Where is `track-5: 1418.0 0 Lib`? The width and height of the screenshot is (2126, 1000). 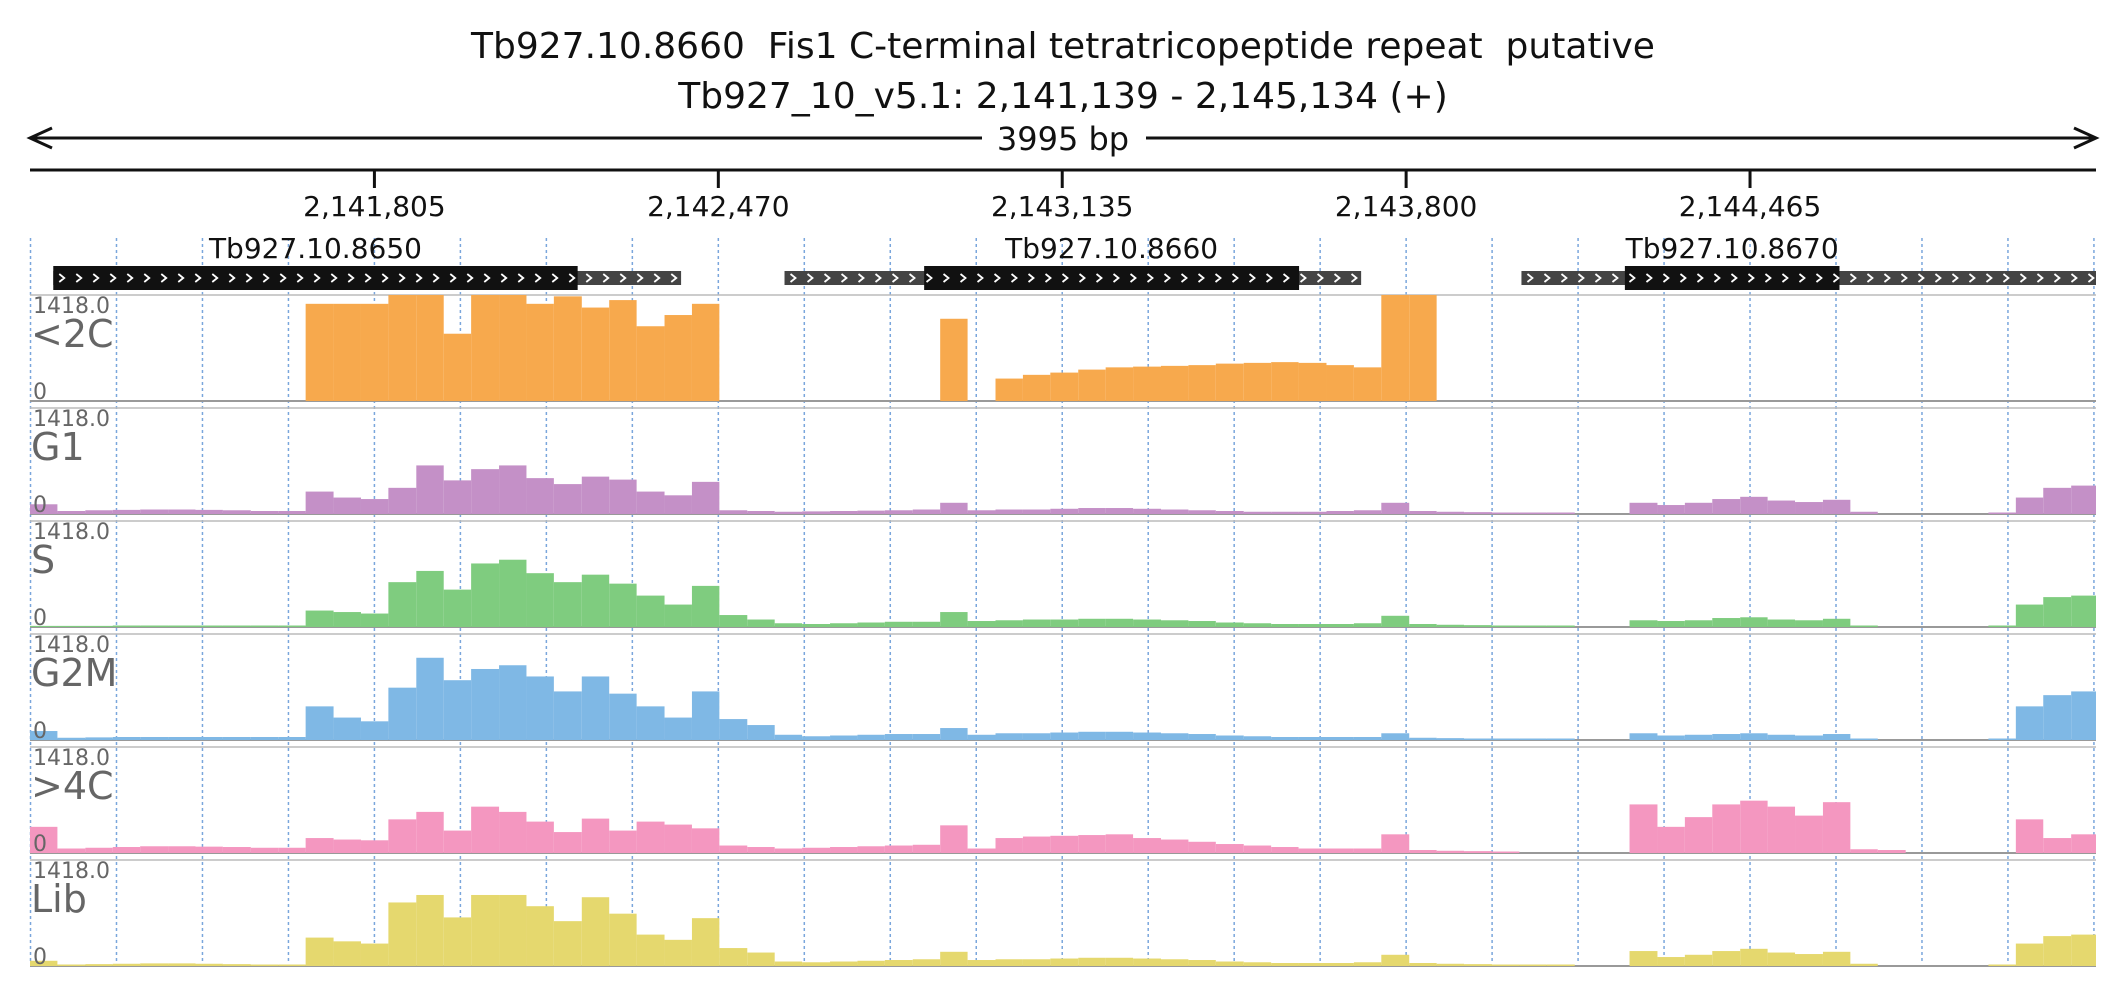 track-5: 1418.0 0 Lib is located at coordinates (1063, 914).